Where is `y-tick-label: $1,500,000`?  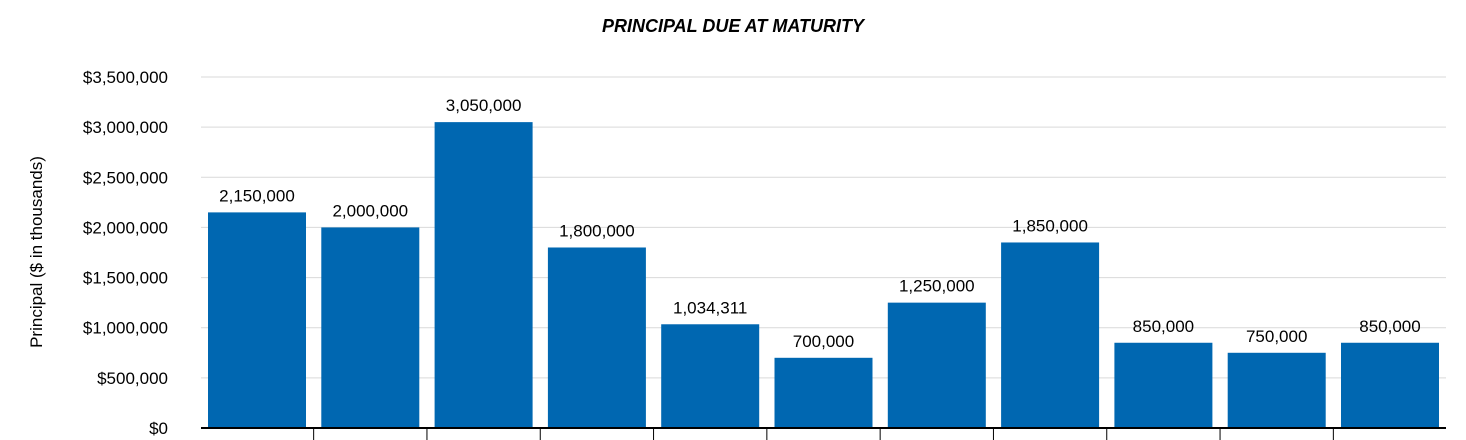 y-tick-label: $1,500,000 is located at coordinates (125, 278).